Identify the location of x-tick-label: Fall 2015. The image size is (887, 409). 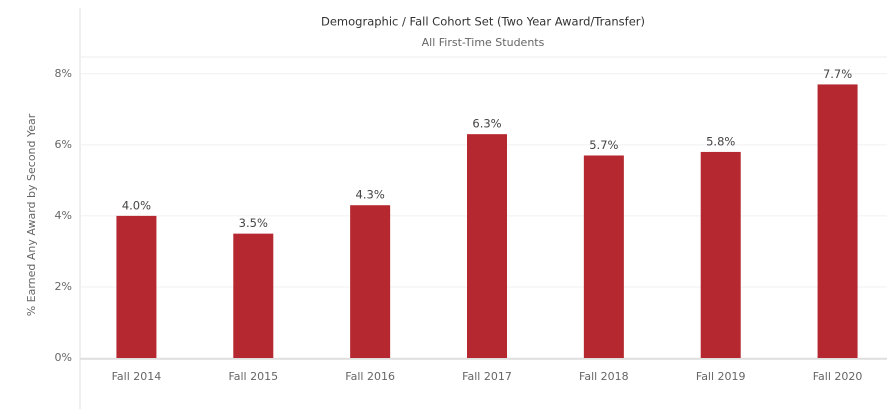
(253, 376).